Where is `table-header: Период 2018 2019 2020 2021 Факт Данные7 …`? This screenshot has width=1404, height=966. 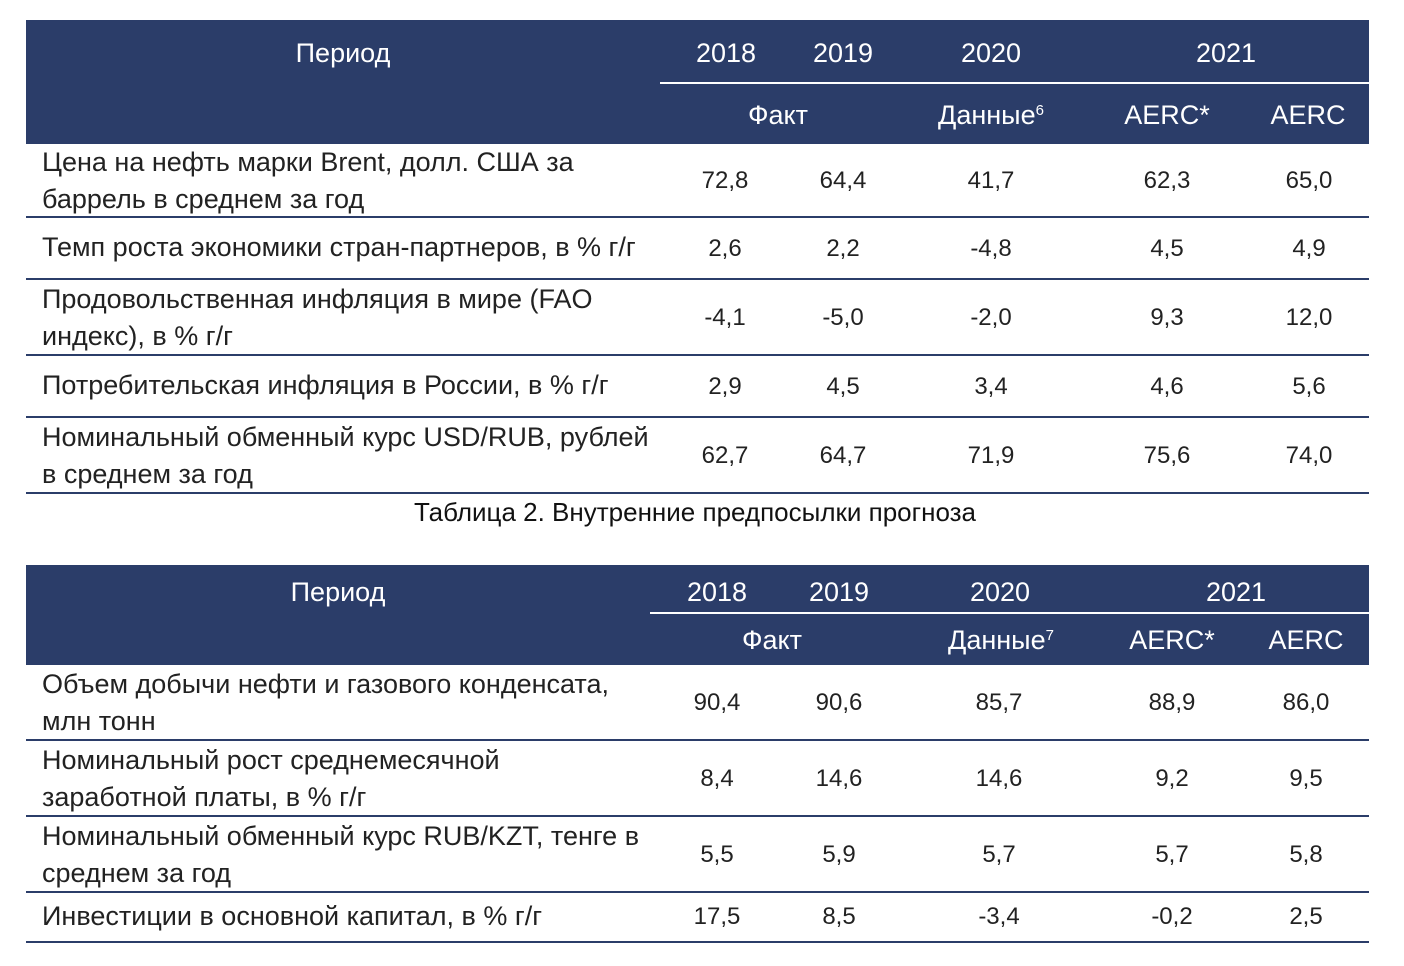
table-header: Период 2018 2019 2020 2021 Факт Данные7 … is located at coordinates (697, 615).